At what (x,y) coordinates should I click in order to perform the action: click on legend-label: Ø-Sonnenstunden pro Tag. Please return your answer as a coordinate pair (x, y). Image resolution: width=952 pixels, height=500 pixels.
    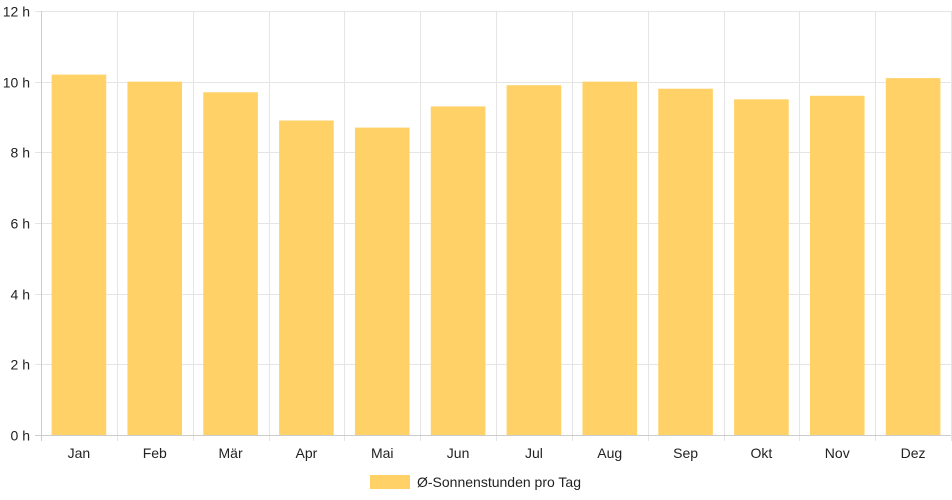
    Looking at the image, I should click on (499, 482).